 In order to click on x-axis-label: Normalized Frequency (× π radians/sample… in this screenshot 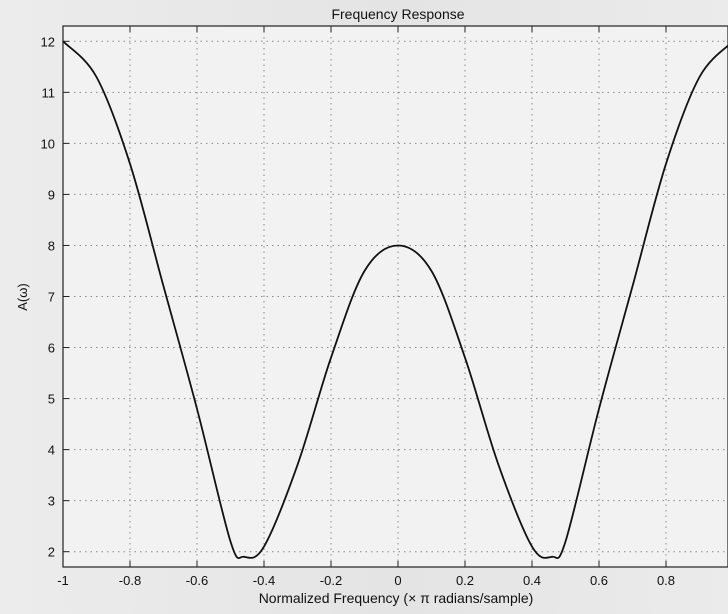, I will do `click(396, 598)`.